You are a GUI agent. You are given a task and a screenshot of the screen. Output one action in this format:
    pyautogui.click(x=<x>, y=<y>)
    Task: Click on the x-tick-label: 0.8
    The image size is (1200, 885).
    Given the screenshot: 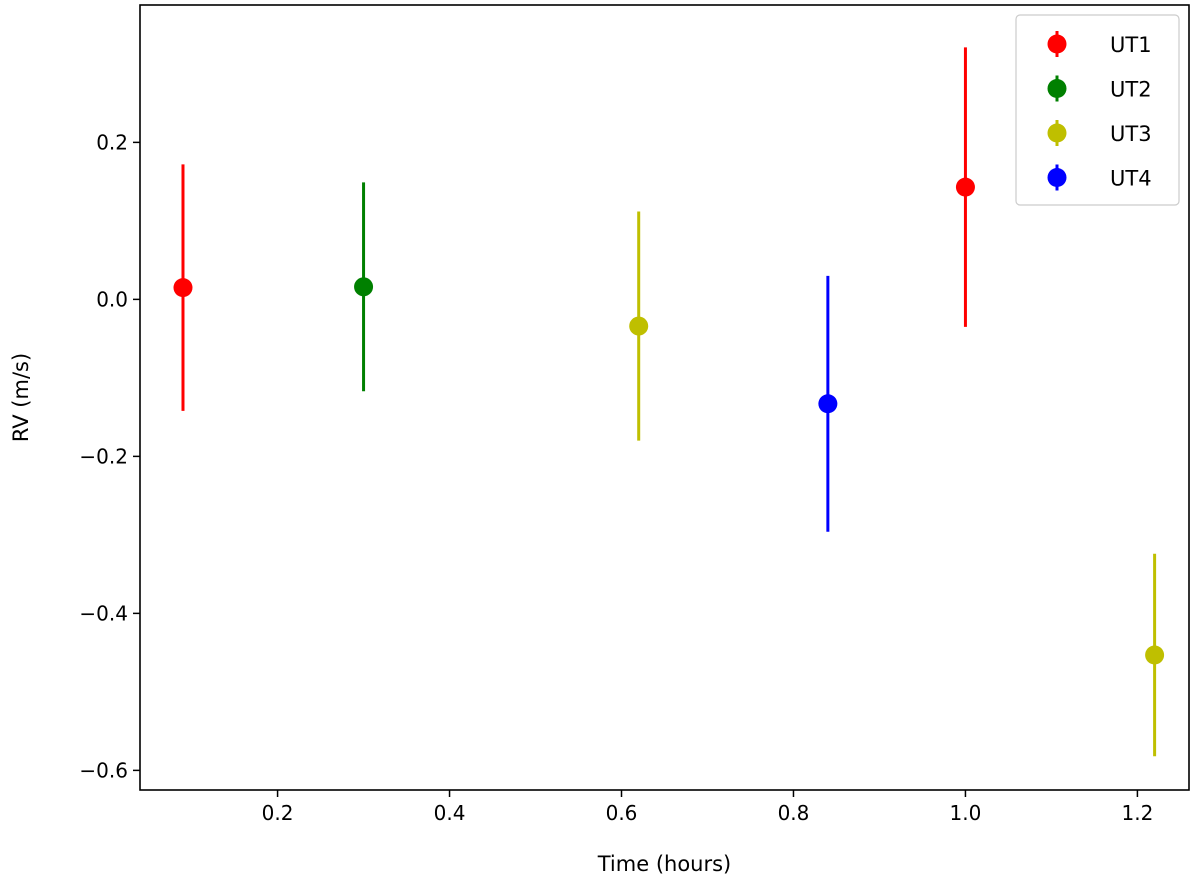 What is the action you would take?
    pyautogui.click(x=794, y=813)
    